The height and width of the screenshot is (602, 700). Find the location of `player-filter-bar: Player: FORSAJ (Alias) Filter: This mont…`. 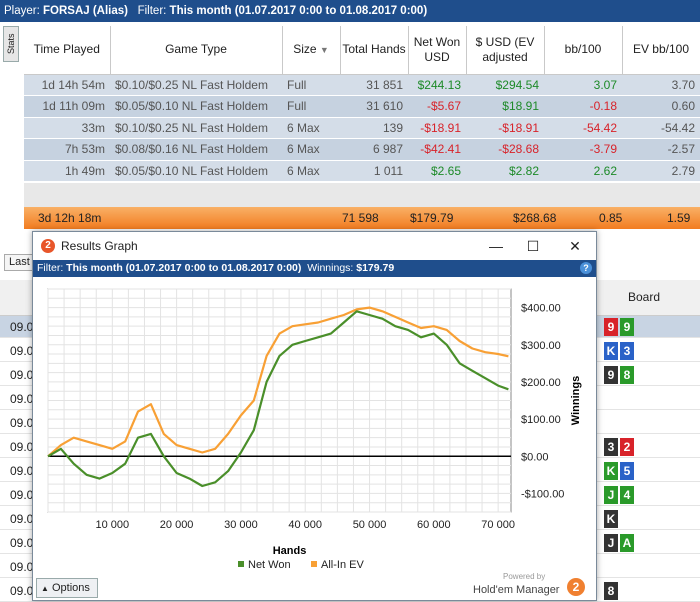

player-filter-bar: Player: FORSAJ (Alias) Filter: This mont… is located at coordinates (350, 11).